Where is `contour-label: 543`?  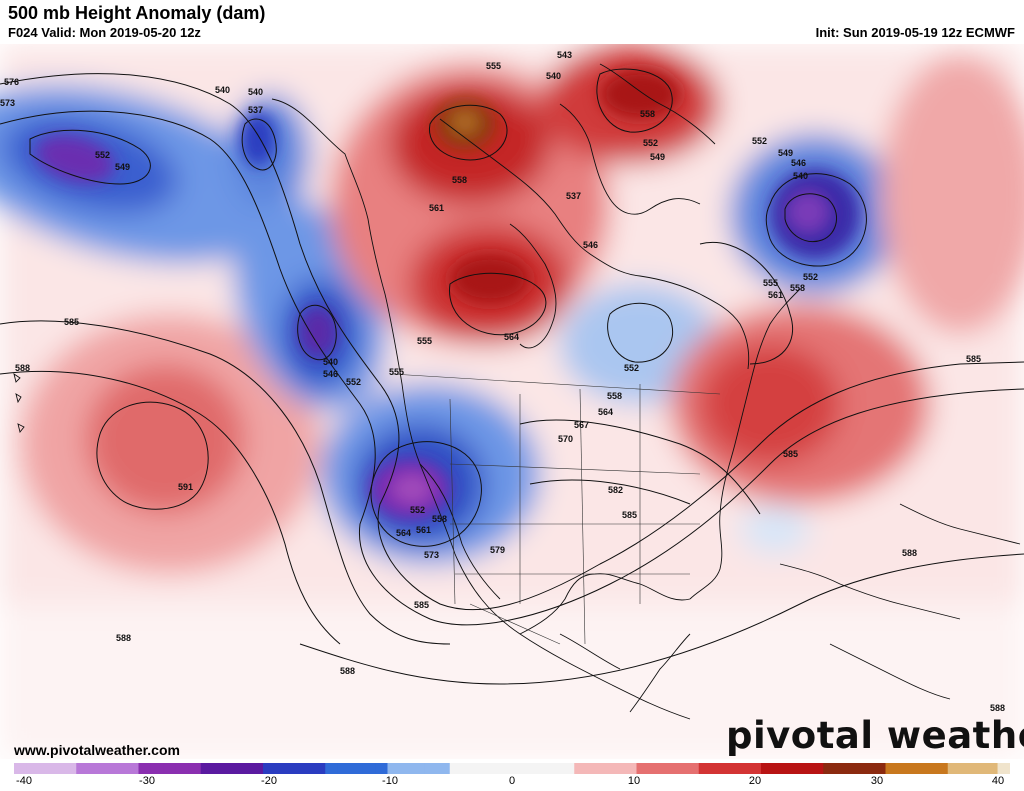
contour-label: 543 is located at coordinates (564, 55).